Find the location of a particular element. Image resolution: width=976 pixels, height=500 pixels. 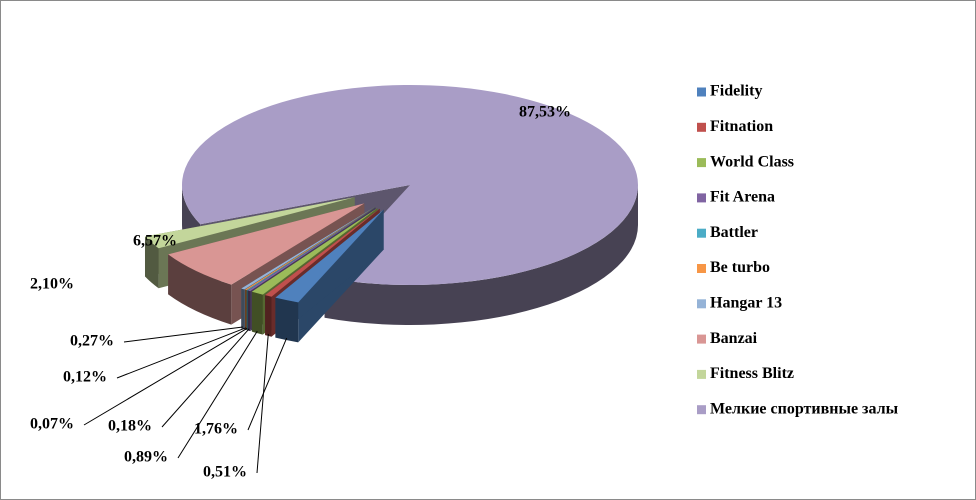

slice-side is located at coordinates (329, 273).